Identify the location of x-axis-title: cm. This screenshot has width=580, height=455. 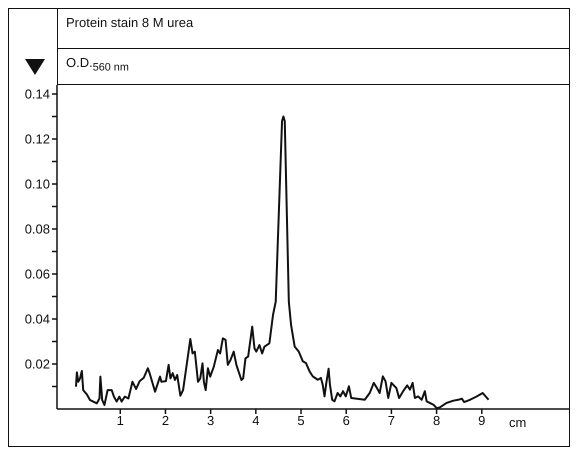
(517, 422).